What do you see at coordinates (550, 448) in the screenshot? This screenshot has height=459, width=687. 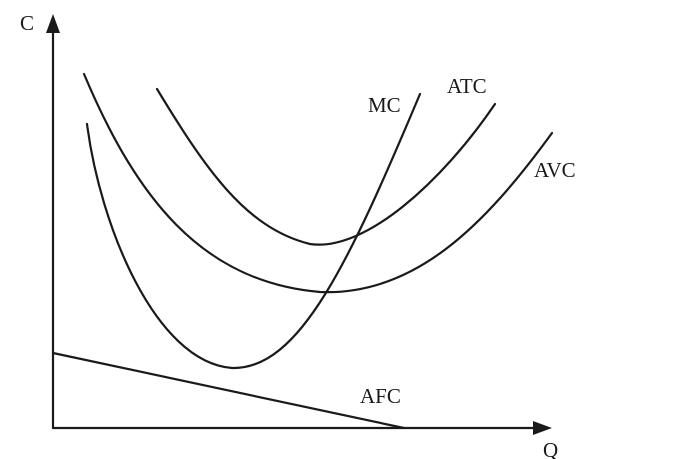 I see `x-axis-label: Q` at bounding box center [550, 448].